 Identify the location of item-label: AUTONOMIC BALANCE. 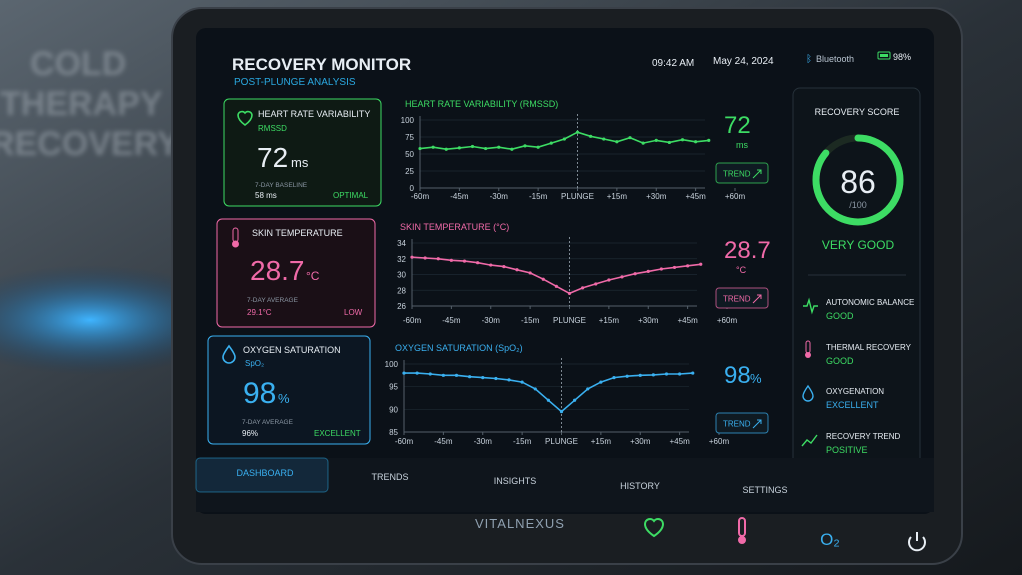
(870, 302).